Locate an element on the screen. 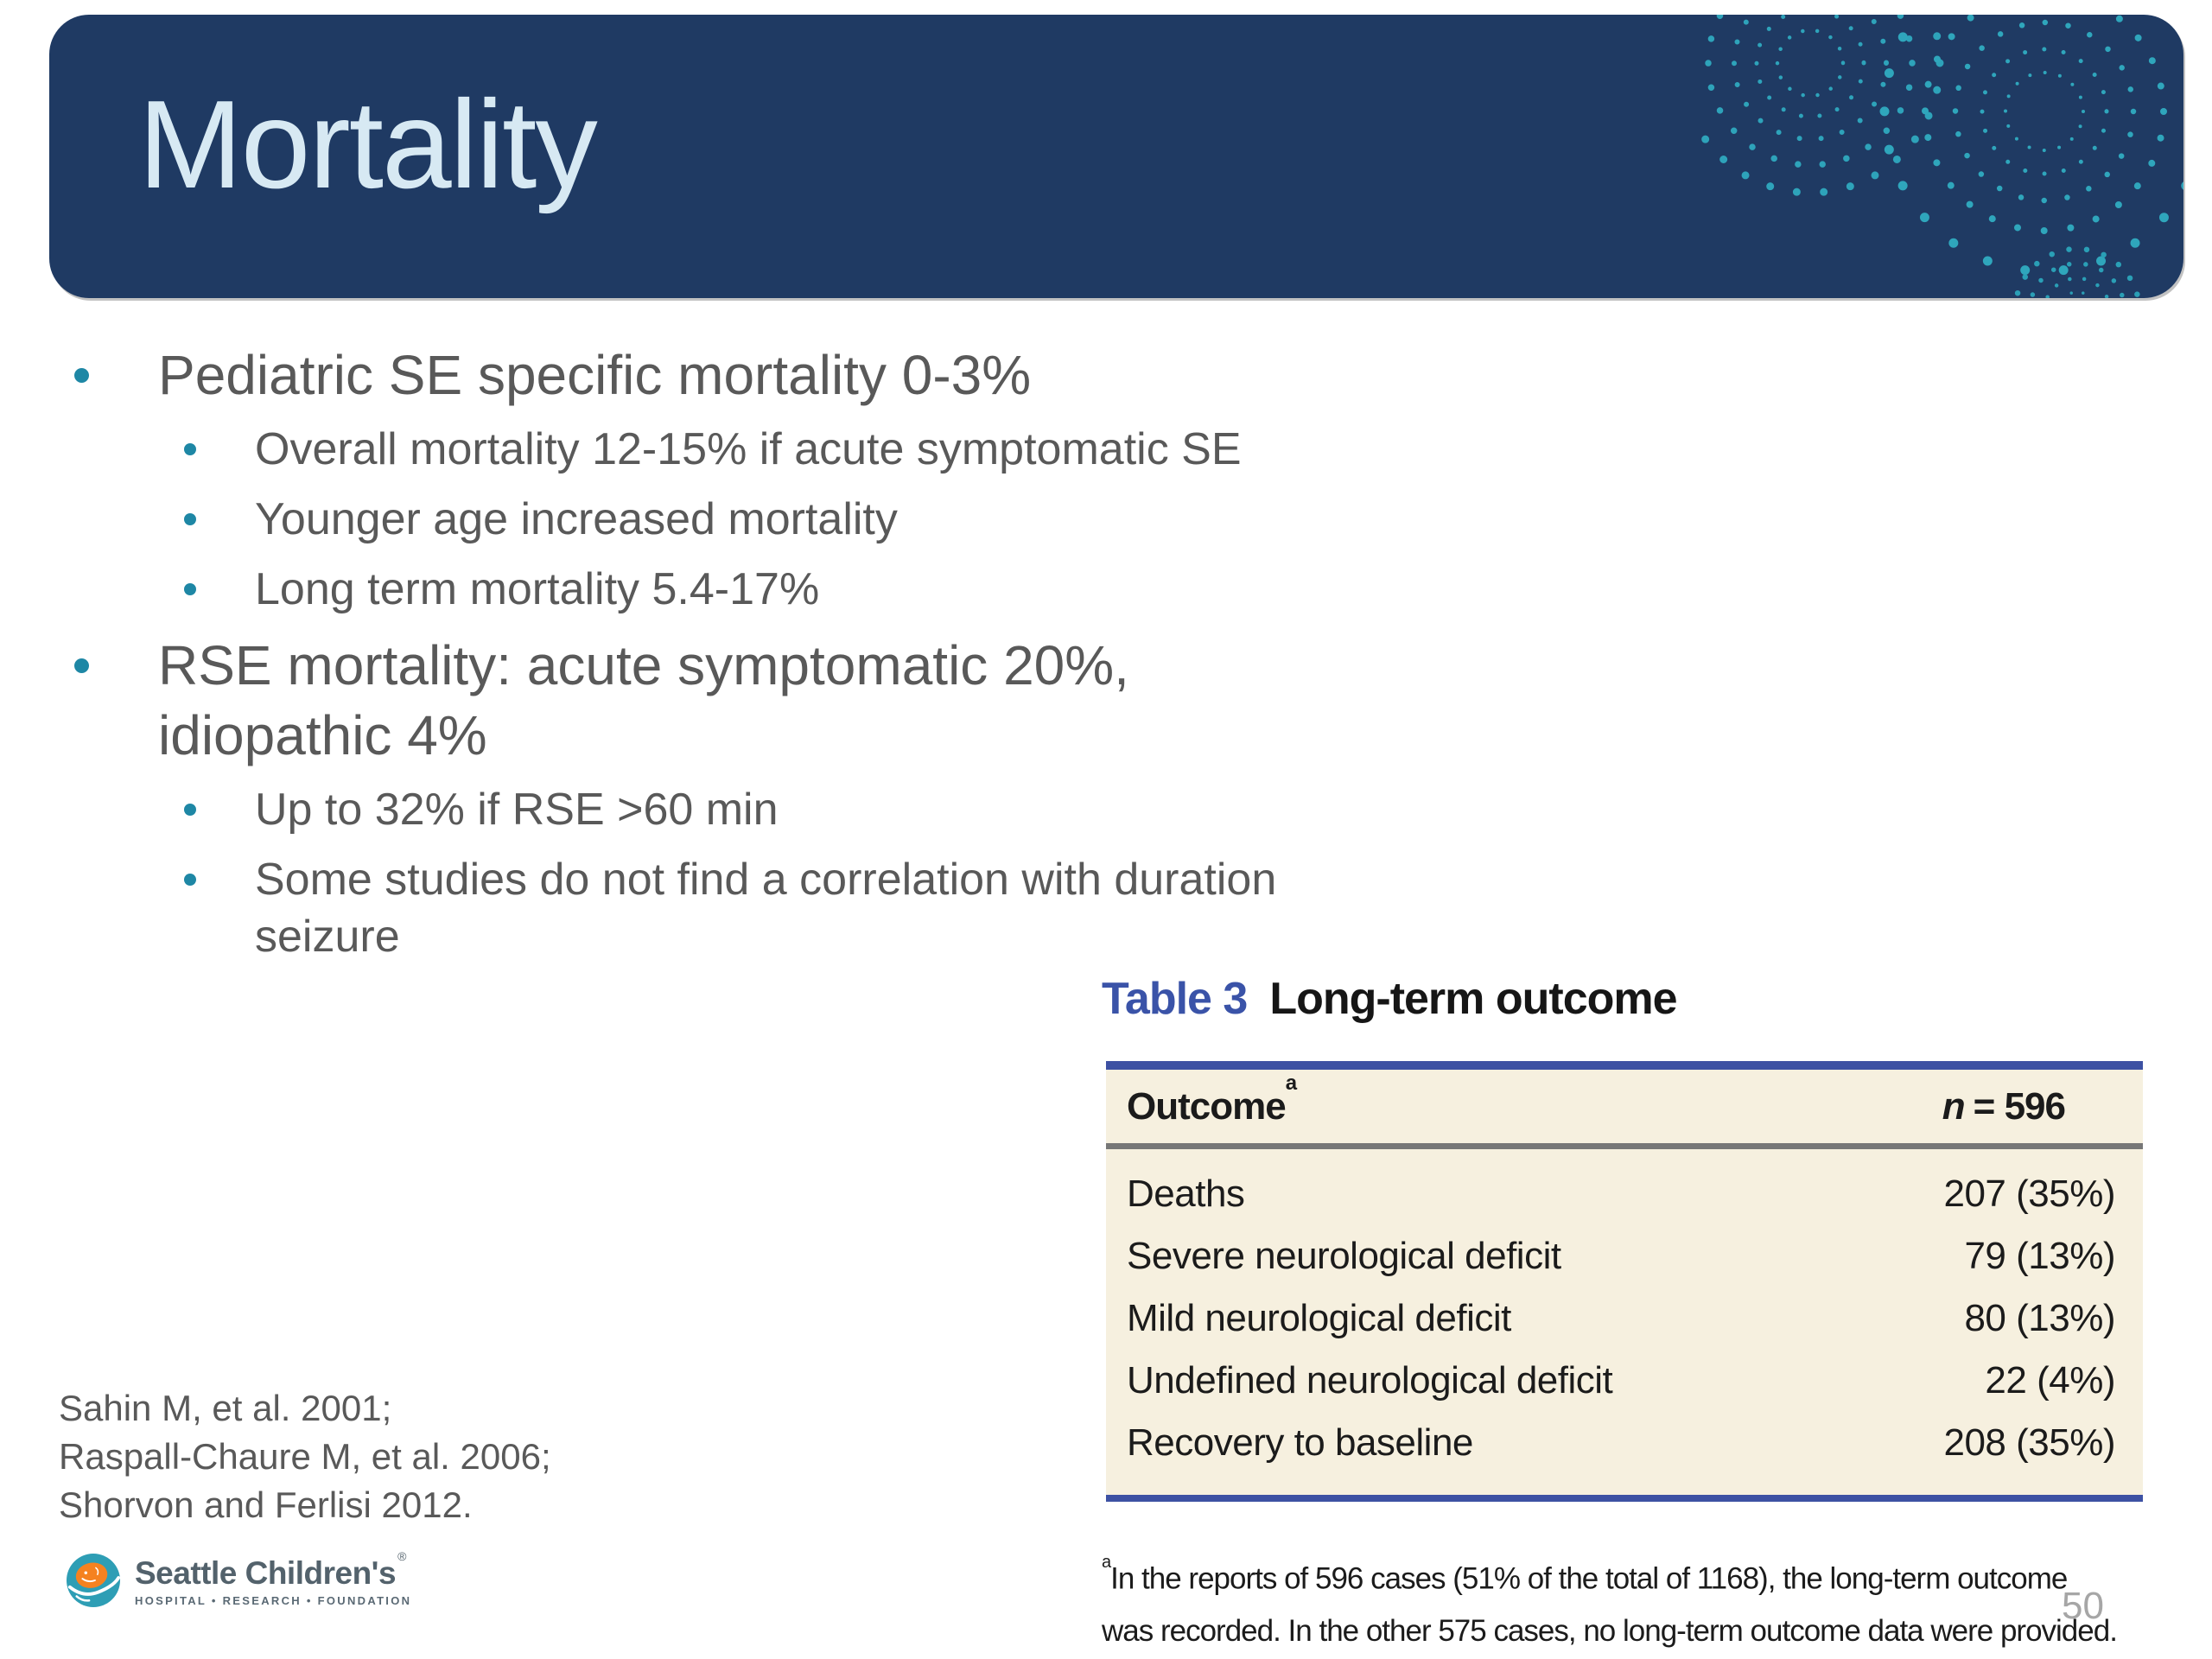 The height and width of the screenshot is (1659, 2212). bullet-subitem: Younger age increased mortality is located at coordinates (672, 519).